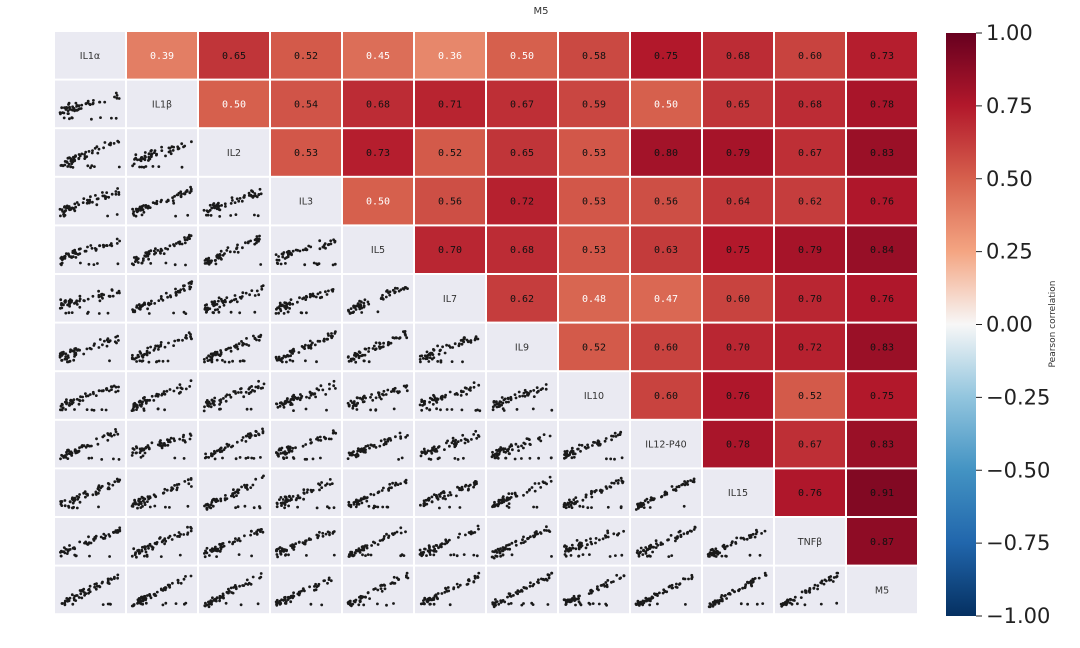 The image size is (1080, 648). What do you see at coordinates (306, 202) in the screenshot?
I see `diag-label-3: IL3` at bounding box center [306, 202].